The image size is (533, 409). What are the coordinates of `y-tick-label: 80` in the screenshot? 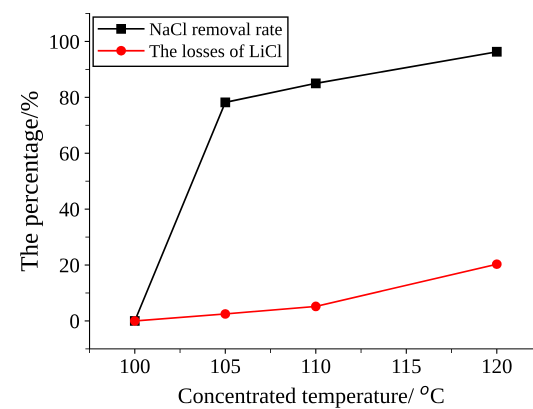 It's located at (70, 97).